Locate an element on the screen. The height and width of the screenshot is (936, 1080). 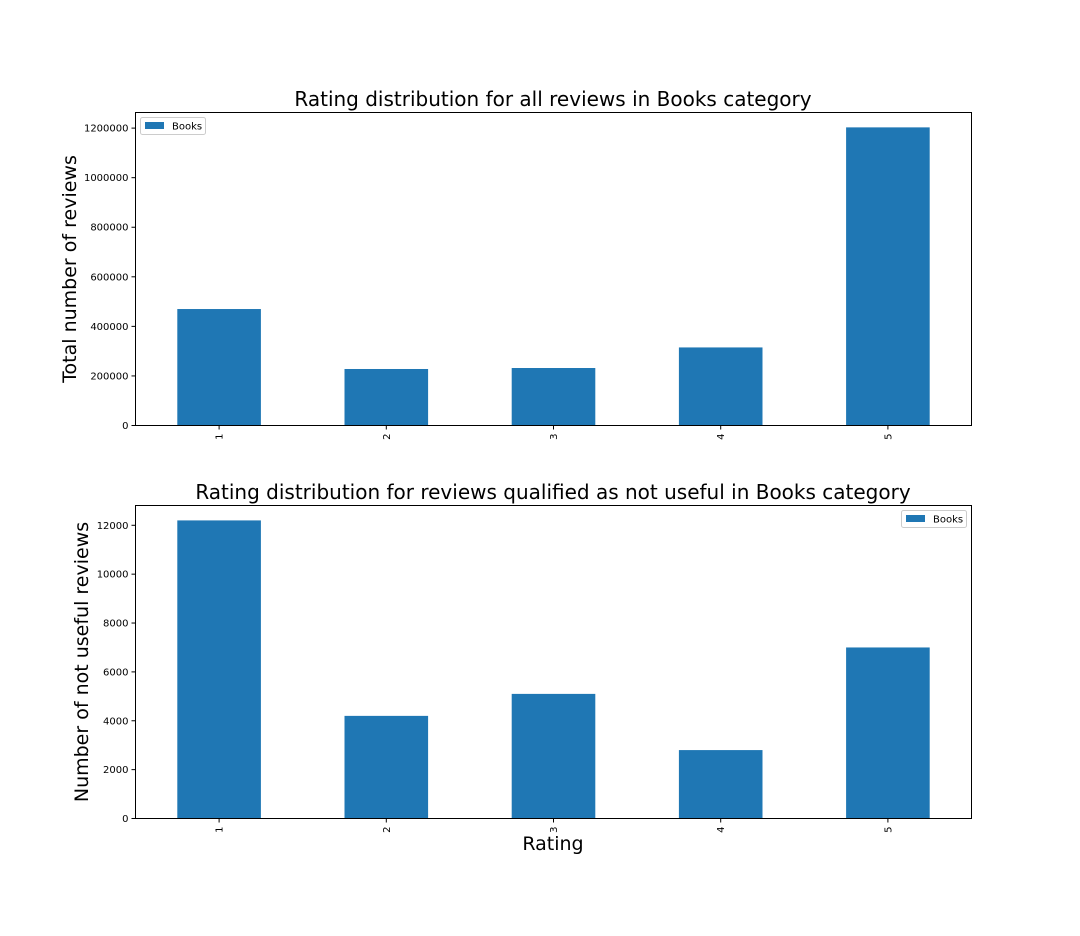
y-tick-label: 10000 is located at coordinates (113, 575).